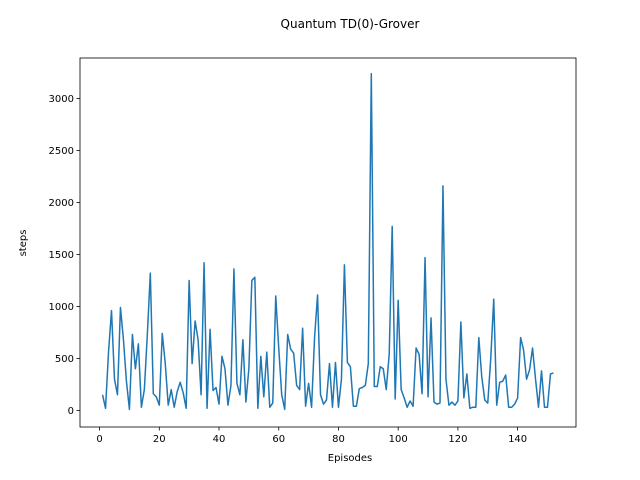  I want to click on y-tick-label: 1500, so click(61, 255).